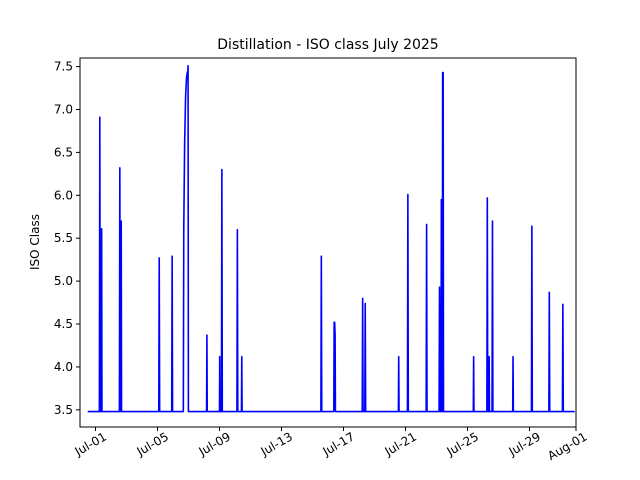 The width and height of the screenshot is (640, 480). Describe the element at coordinates (63, 195) in the screenshot. I see `y-tick-label: 6.0` at that location.